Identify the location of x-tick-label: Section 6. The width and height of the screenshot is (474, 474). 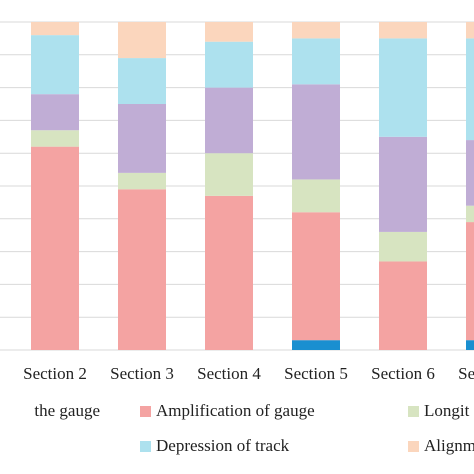
(403, 373).